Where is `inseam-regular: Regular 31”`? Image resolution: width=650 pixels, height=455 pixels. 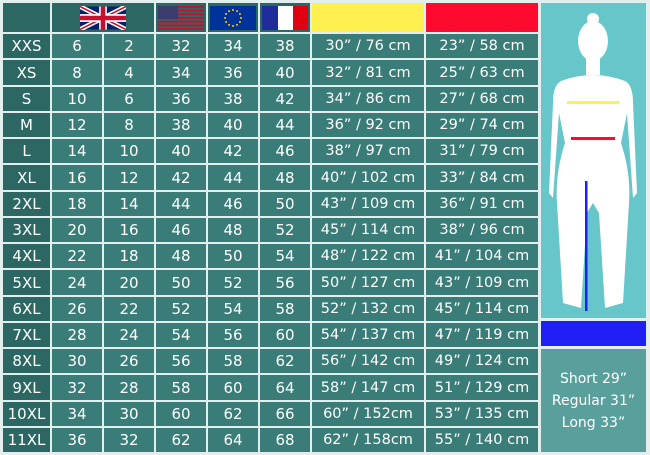 inseam-regular: Regular 31” is located at coordinates (593, 400).